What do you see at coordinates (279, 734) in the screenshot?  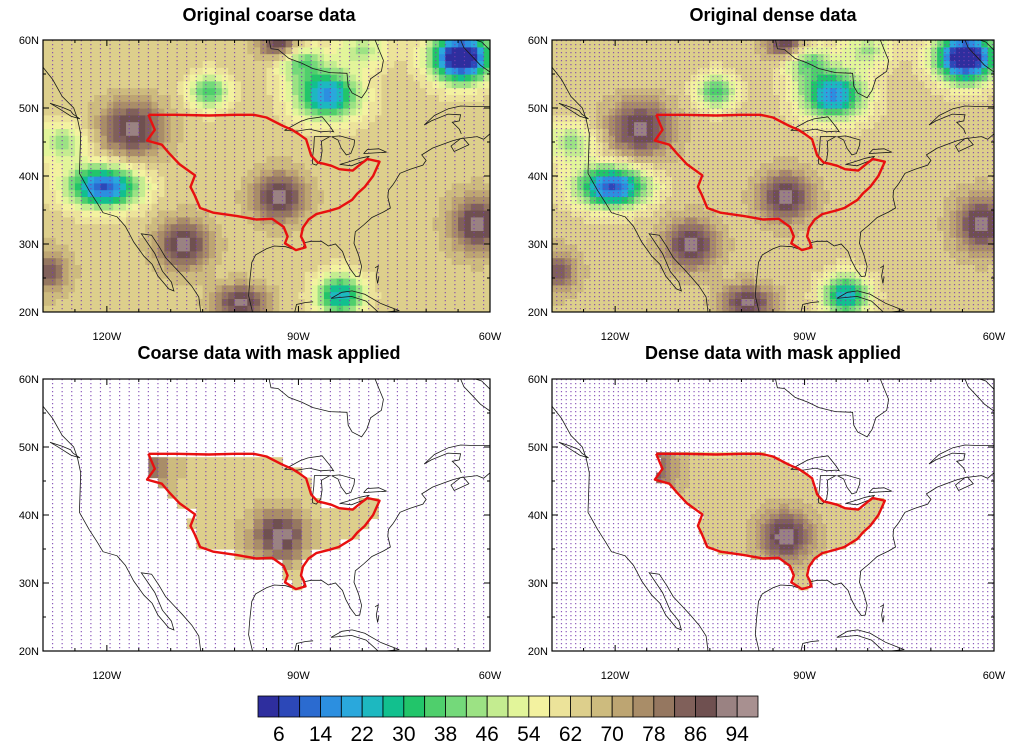 I see `colorbar-label: 6` at bounding box center [279, 734].